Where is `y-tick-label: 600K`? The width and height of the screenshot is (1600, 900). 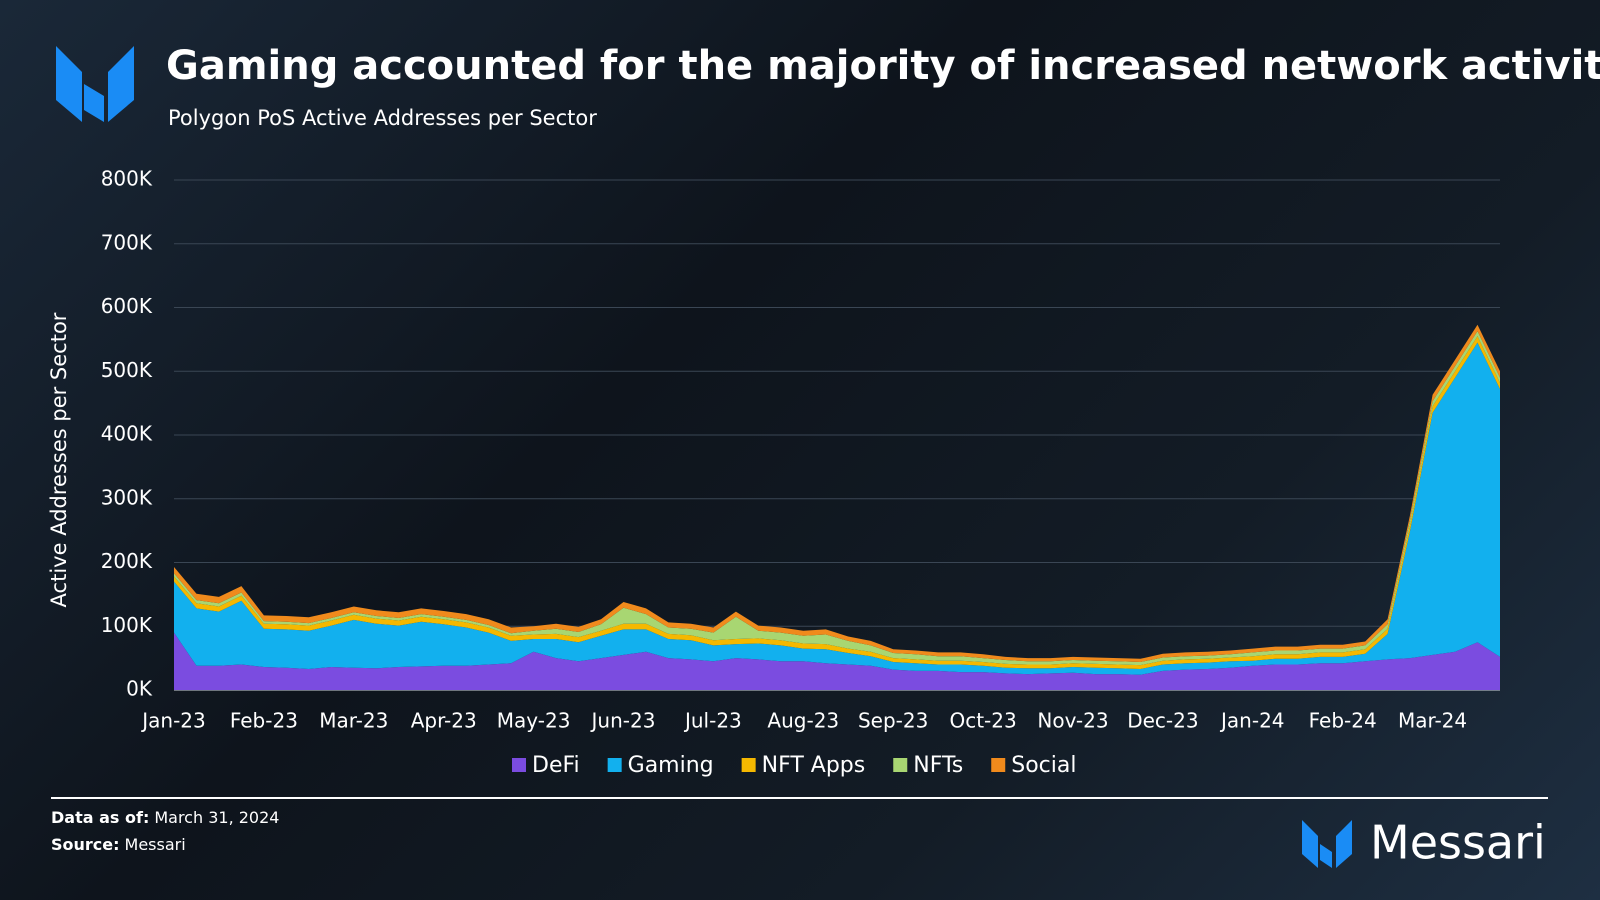 y-tick-label: 600K is located at coordinates (127, 306).